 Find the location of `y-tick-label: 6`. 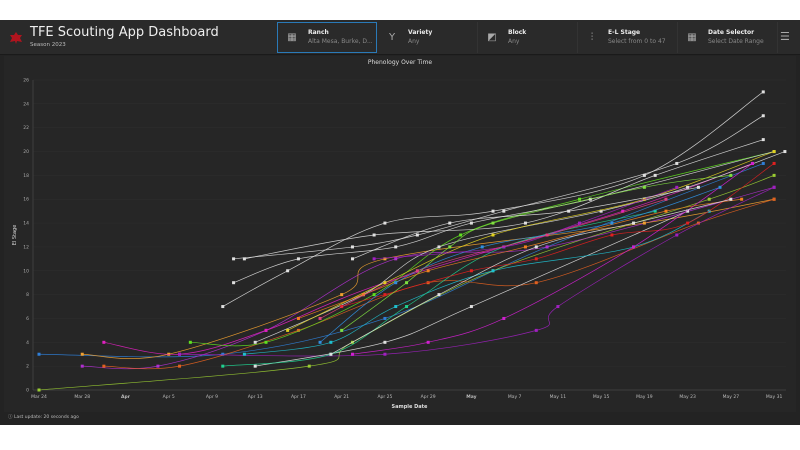

y-tick-label: 6 is located at coordinates (27, 319).